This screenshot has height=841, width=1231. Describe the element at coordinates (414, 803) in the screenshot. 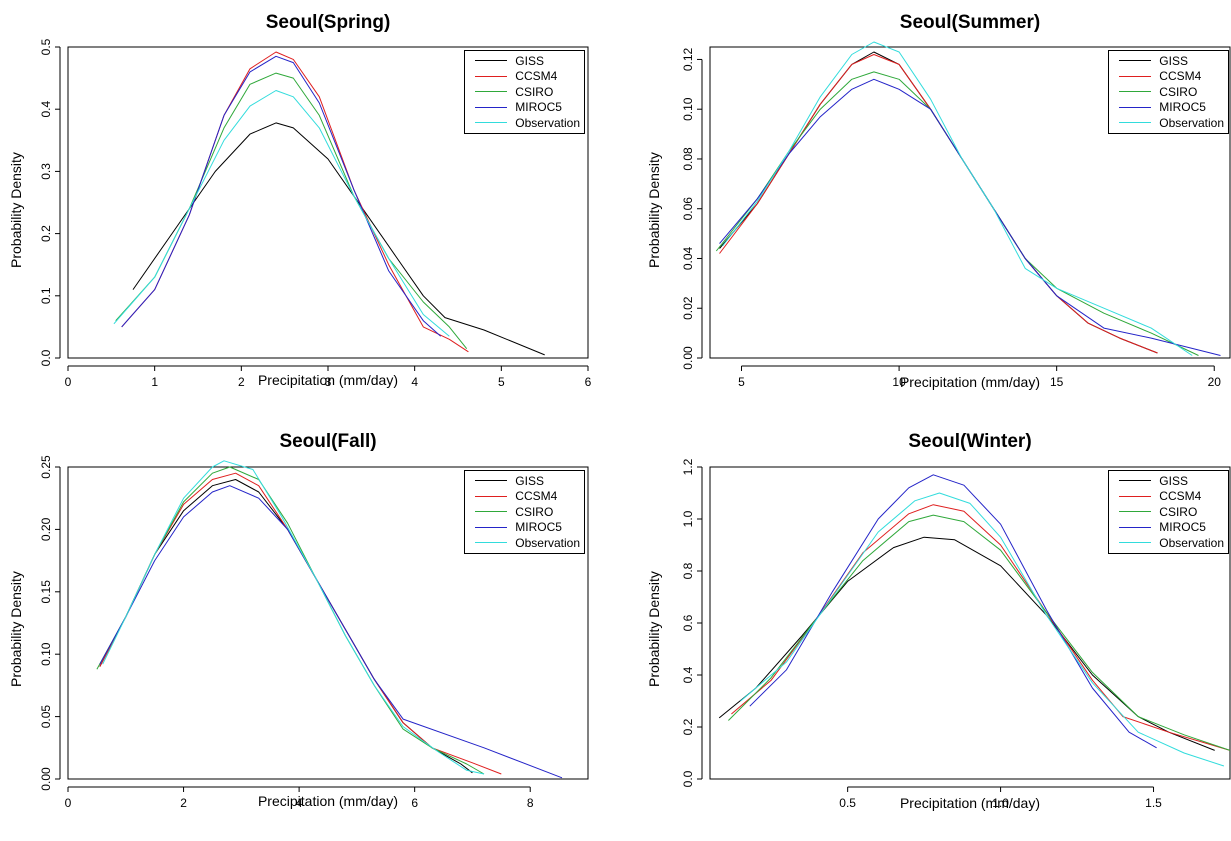

I see `x-tick-label: 6` at that location.